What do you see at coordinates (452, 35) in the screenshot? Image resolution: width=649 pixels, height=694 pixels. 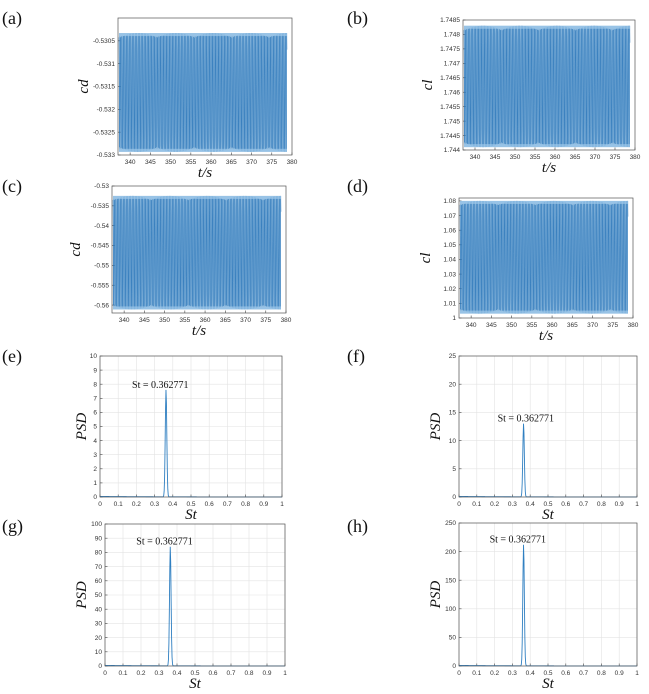 I see `y-tick-label: 1.748` at bounding box center [452, 35].